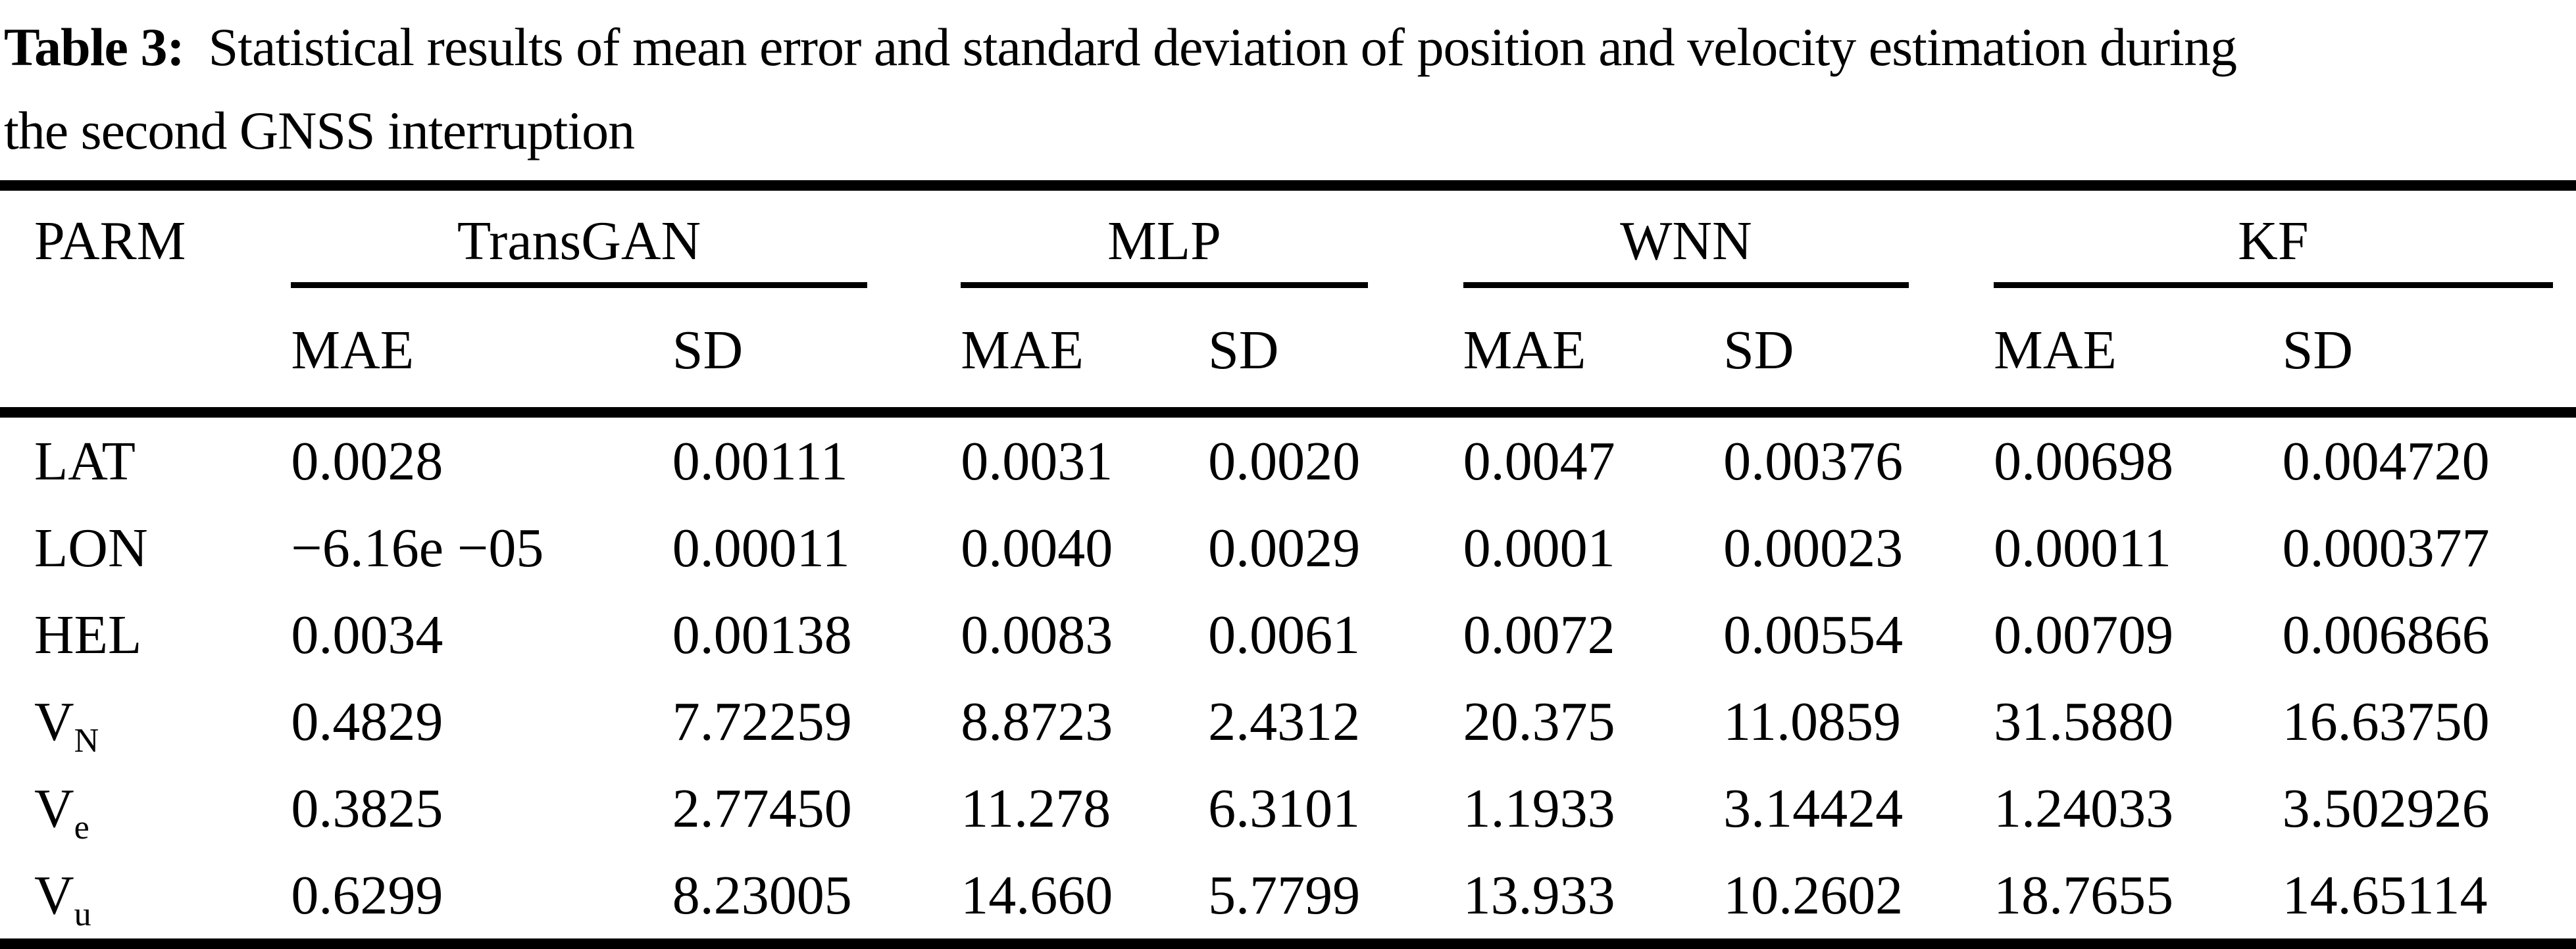 The image size is (2576, 949). Describe the element at coordinates (2084, 635) in the screenshot. I see `value-cell: 0.00709` at that location.